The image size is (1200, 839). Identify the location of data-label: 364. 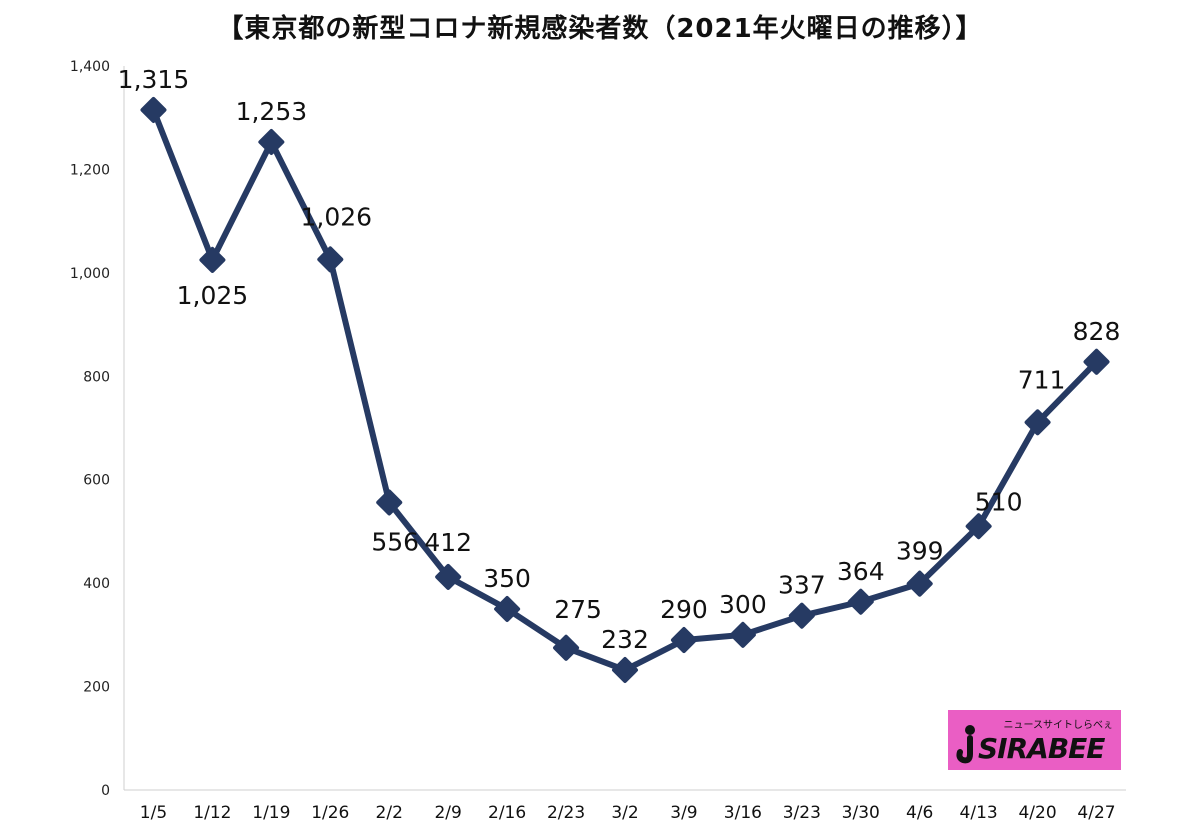
(861, 571).